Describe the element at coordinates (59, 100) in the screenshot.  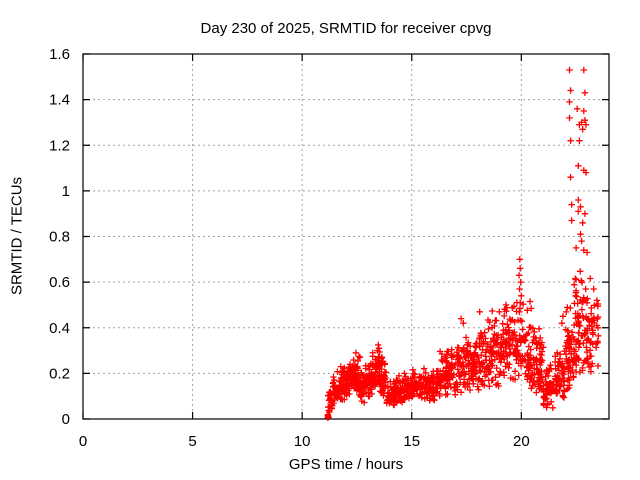
I see `y-tick-label: 1.4` at that location.